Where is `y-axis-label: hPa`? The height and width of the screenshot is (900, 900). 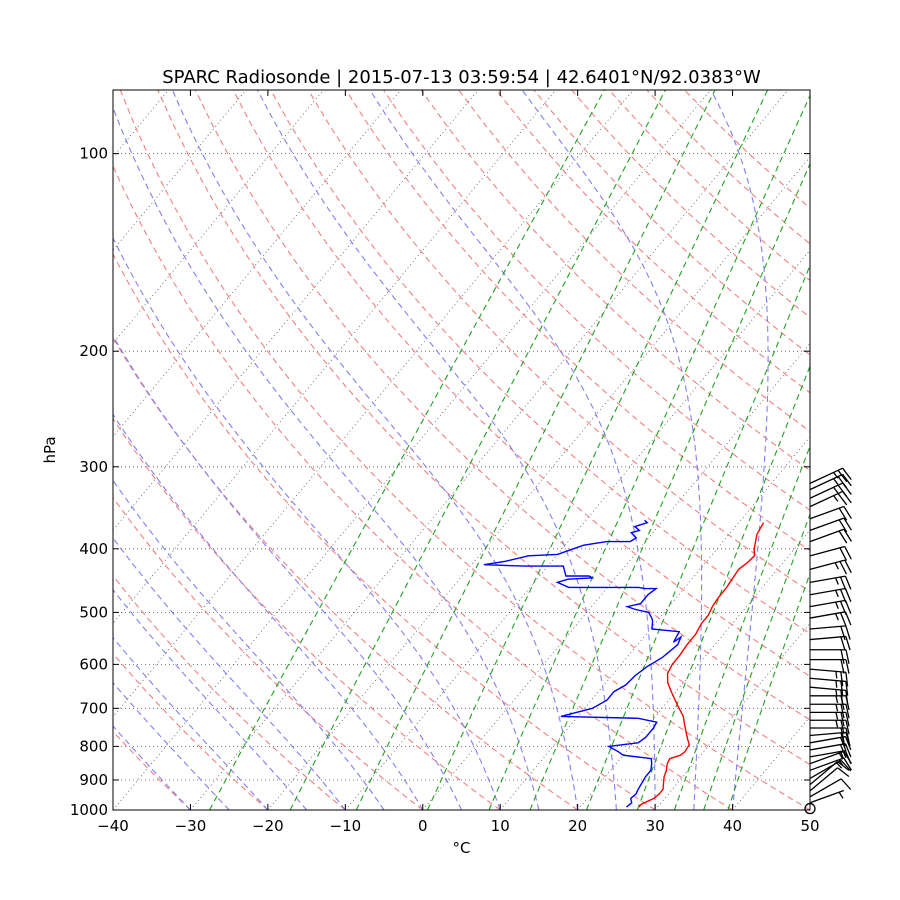 y-axis-label: hPa is located at coordinates (50, 449).